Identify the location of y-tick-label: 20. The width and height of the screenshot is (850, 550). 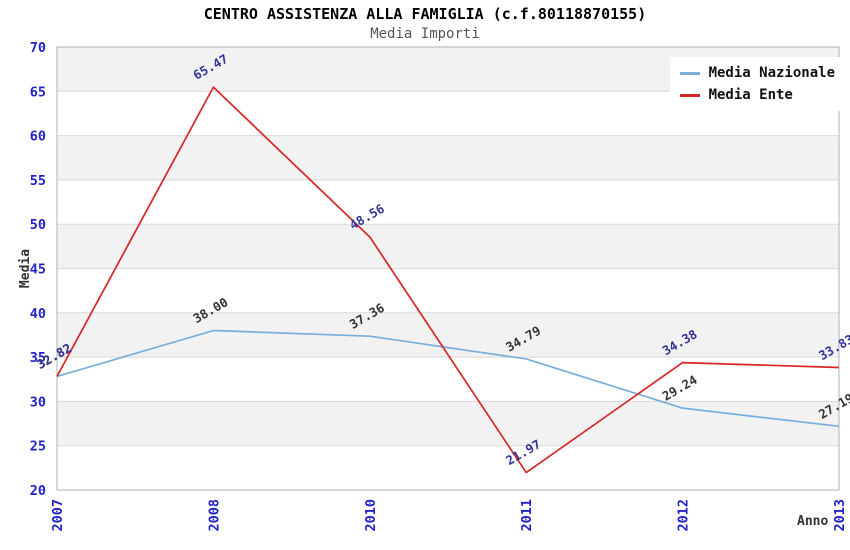
(38, 491).